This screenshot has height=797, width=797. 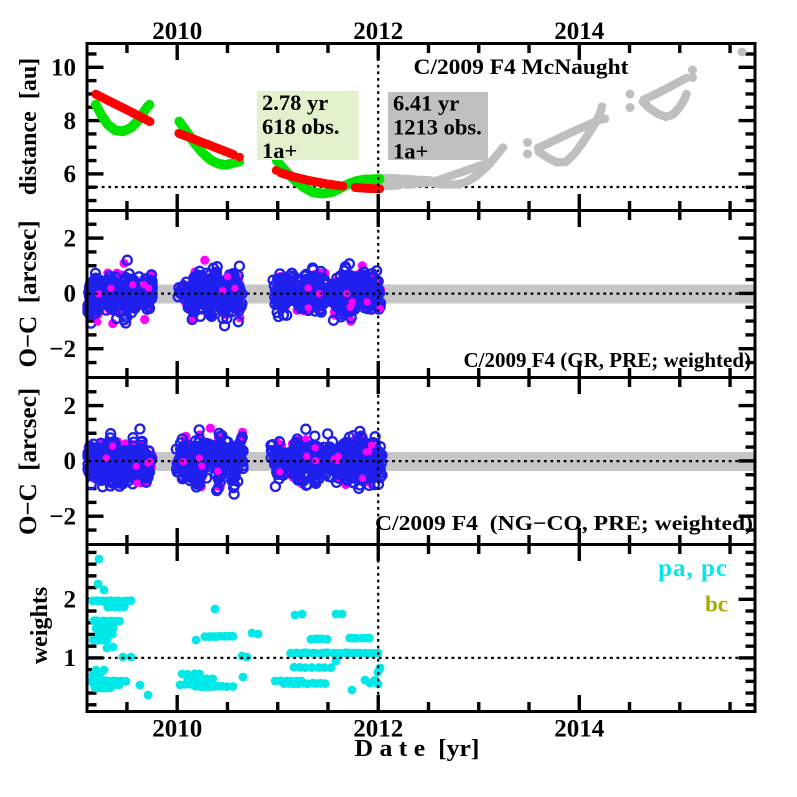 What do you see at coordinates (29, 126) in the screenshot?
I see `svg-text: distance [au]` at bounding box center [29, 126].